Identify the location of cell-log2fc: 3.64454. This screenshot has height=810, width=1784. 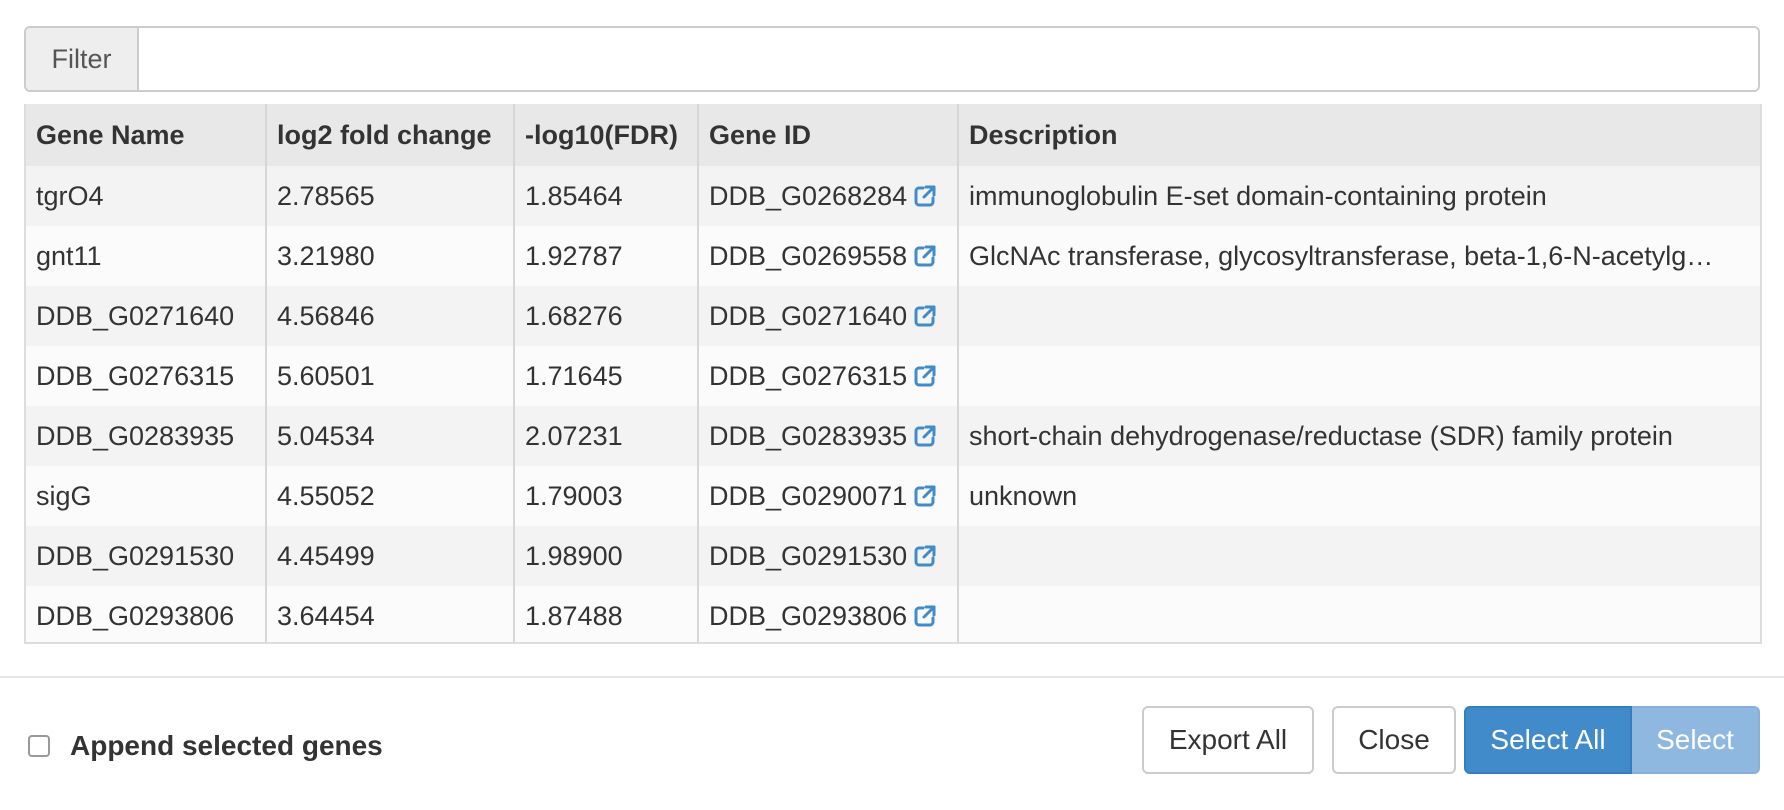
(390, 614).